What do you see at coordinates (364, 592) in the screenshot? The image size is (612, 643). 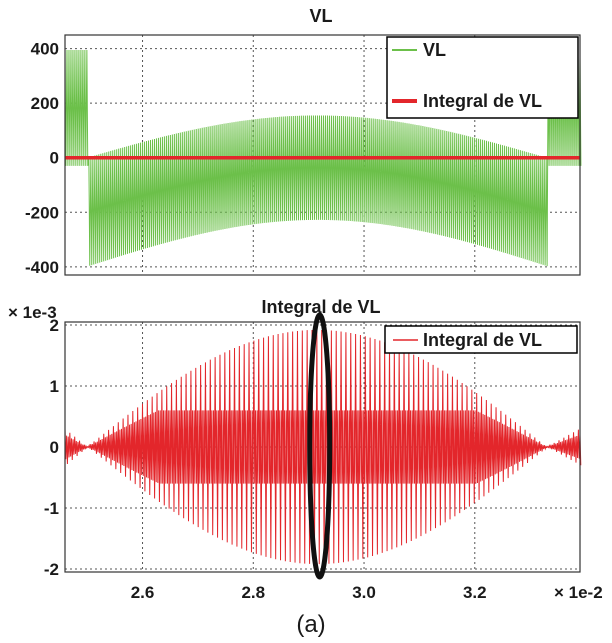 I see `x-tick-label: 3.0` at bounding box center [364, 592].